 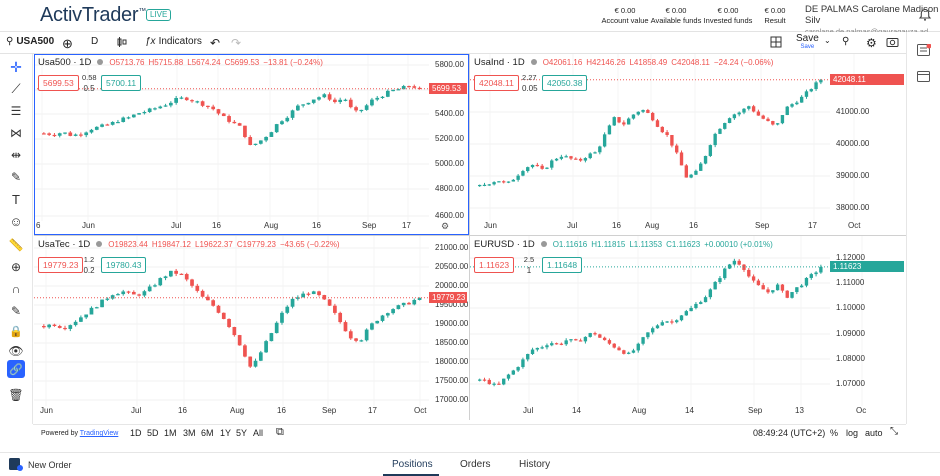 What do you see at coordinates (153, 433) in the screenshot?
I see `range-5d: 5D` at bounding box center [153, 433].